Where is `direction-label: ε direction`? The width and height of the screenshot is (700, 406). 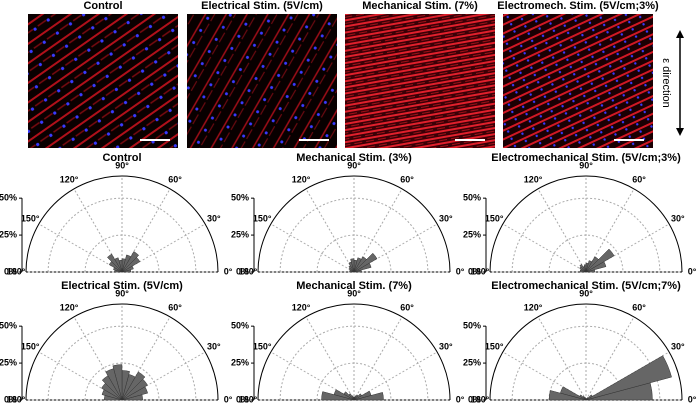
direction-label: ε direction is located at coordinates (666, 83).